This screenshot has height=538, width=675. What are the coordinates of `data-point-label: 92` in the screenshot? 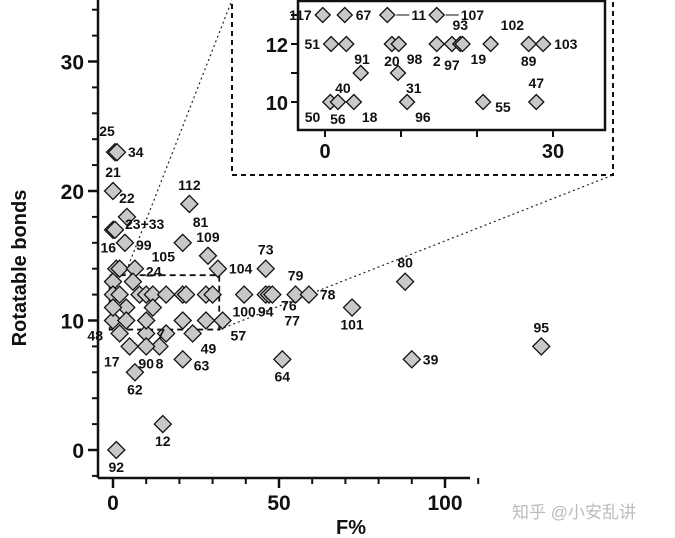 It's located at (117, 467).